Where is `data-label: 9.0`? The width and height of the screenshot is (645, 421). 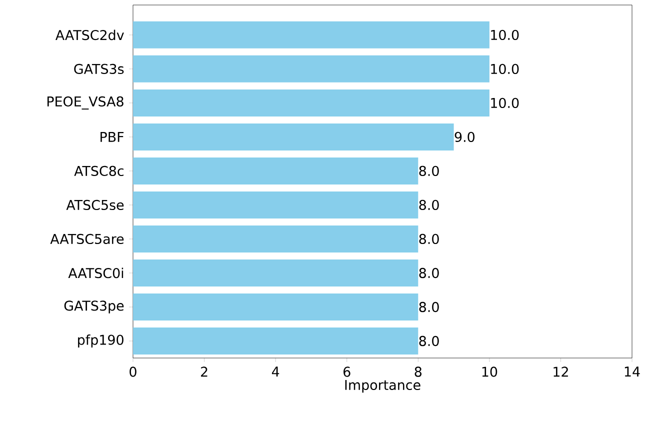
data-label: 9.0 is located at coordinates (464, 137).